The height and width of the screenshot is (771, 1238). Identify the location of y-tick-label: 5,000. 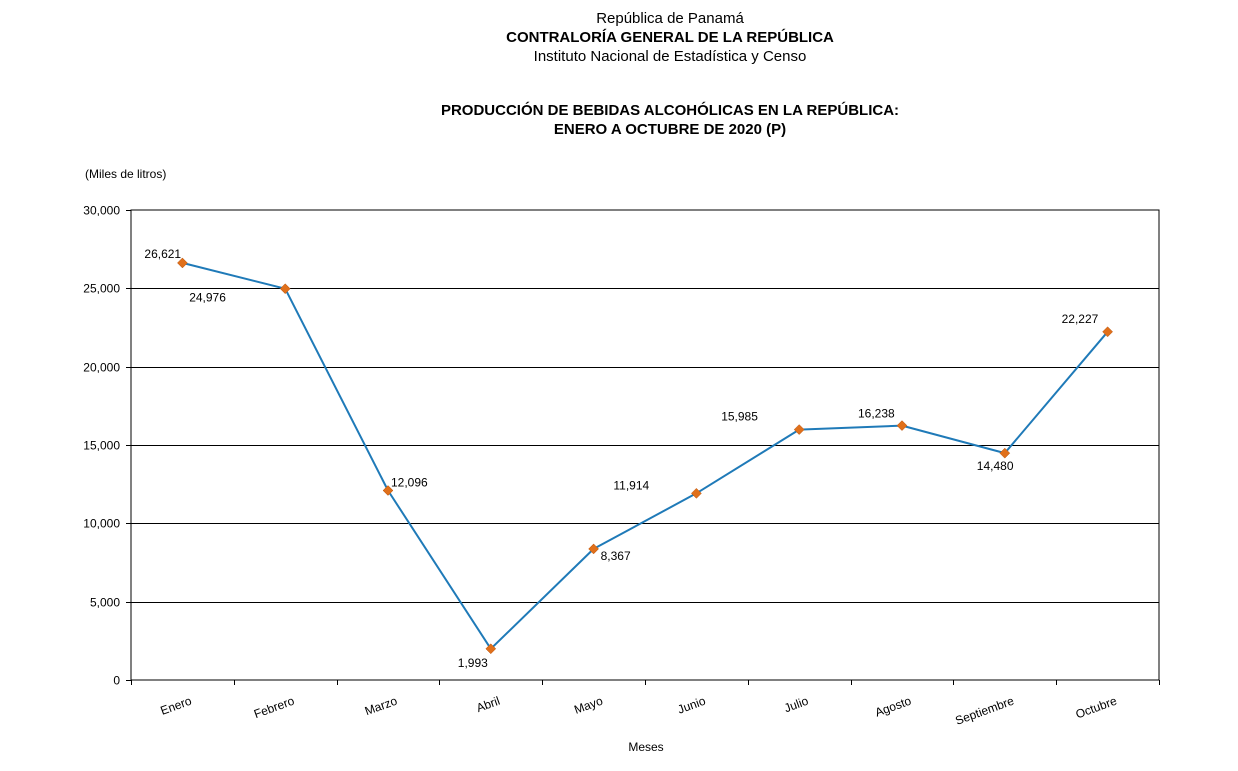
(105, 603).